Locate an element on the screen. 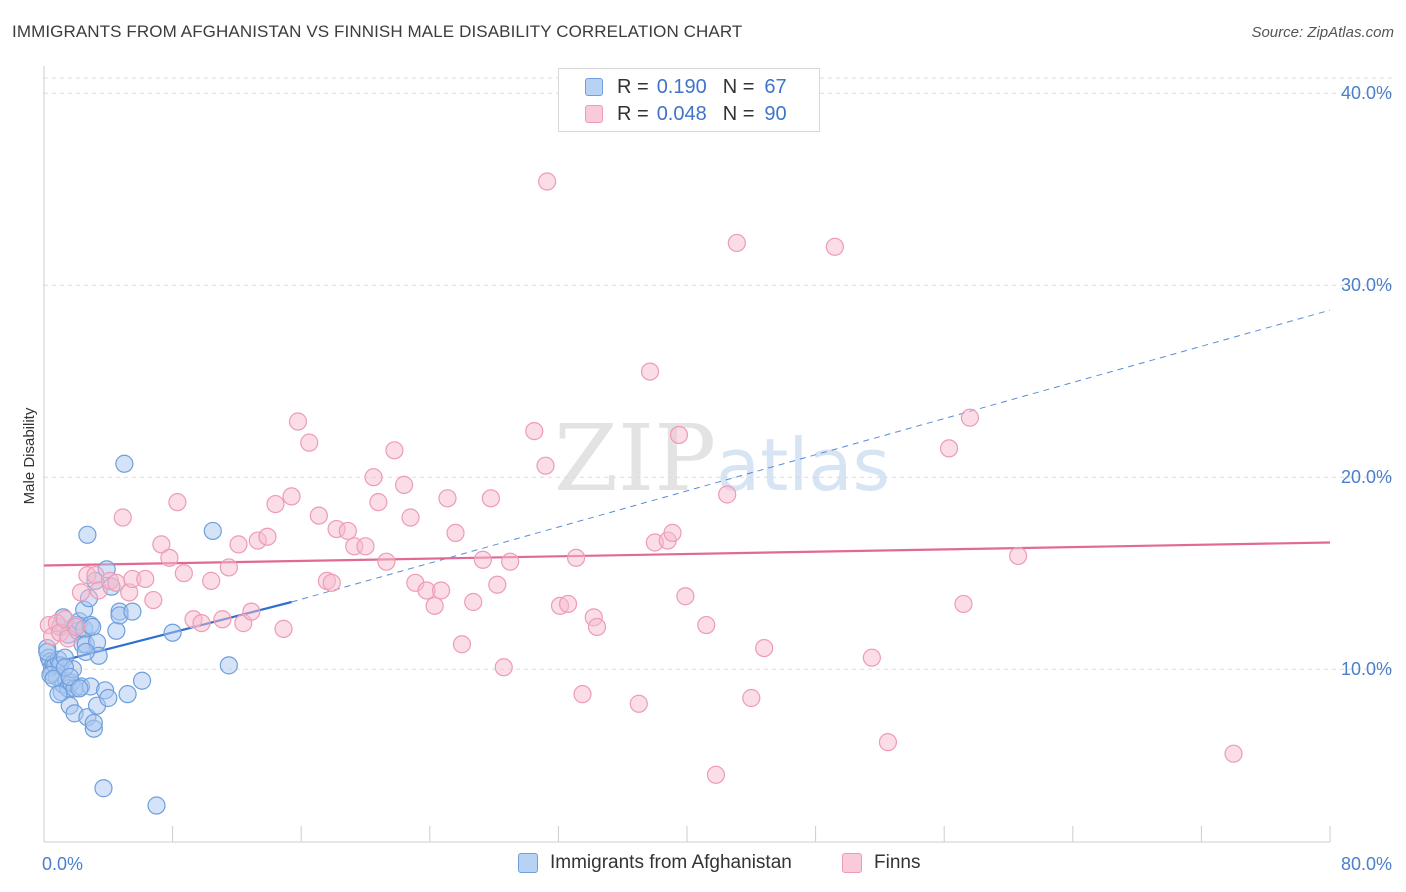 This screenshot has height=892, width=1406. x-tick-label-min: 0.0% is located at coordinates (62, 864).